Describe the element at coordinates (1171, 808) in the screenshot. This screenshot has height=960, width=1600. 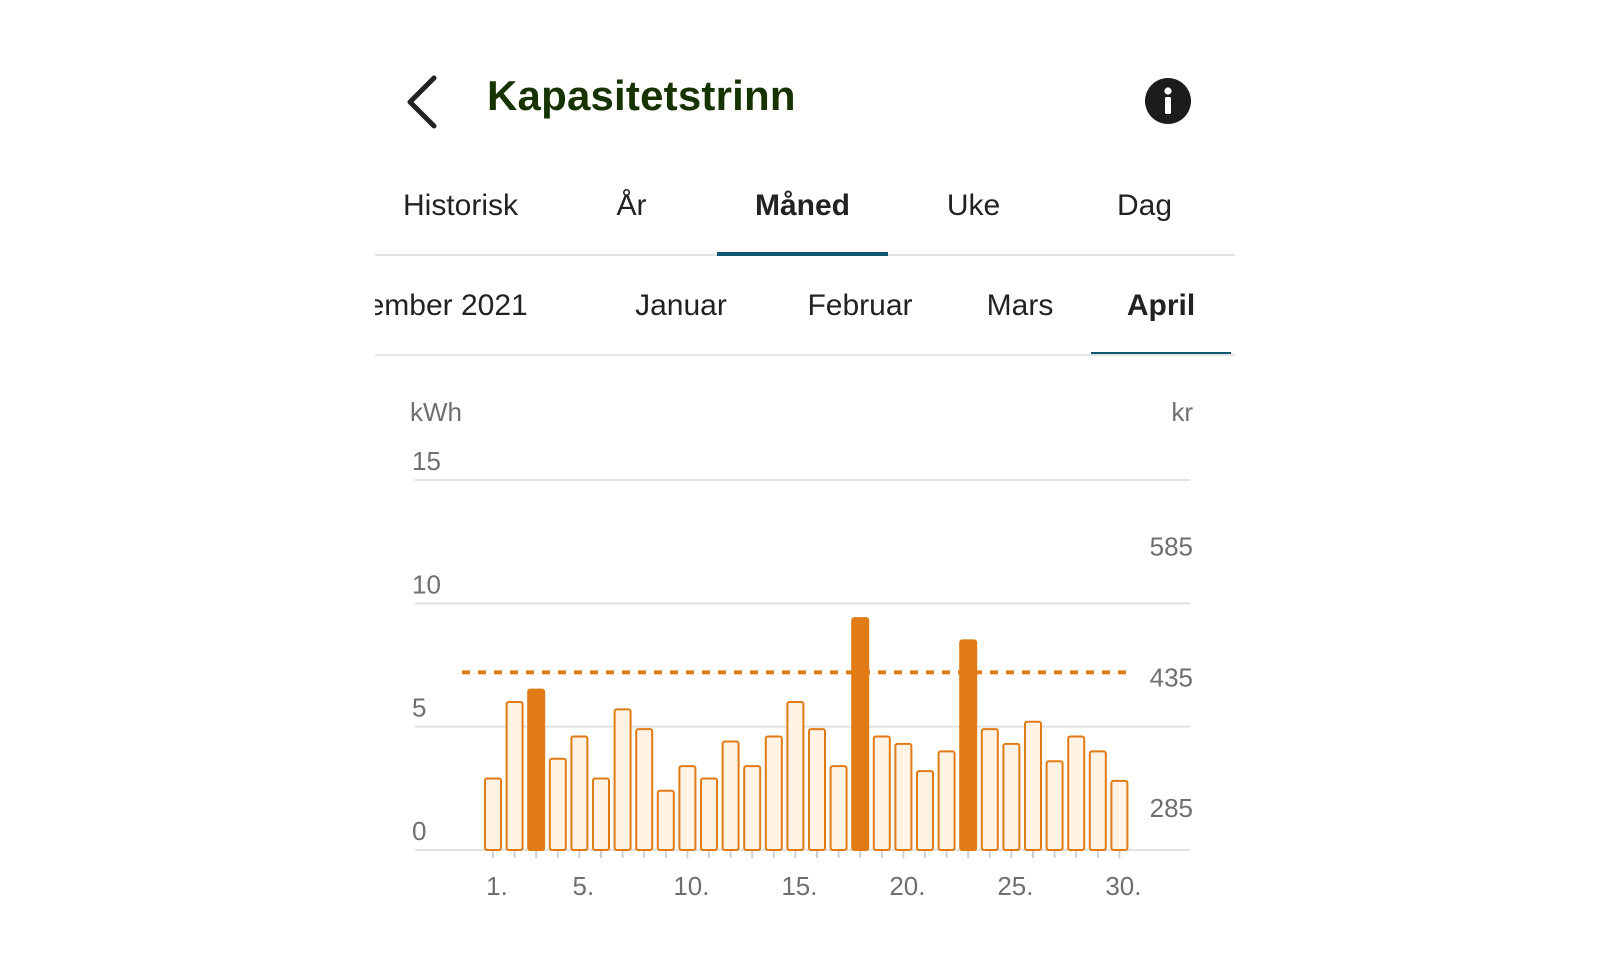
I see `y-tick-label-right: 285` at that location.